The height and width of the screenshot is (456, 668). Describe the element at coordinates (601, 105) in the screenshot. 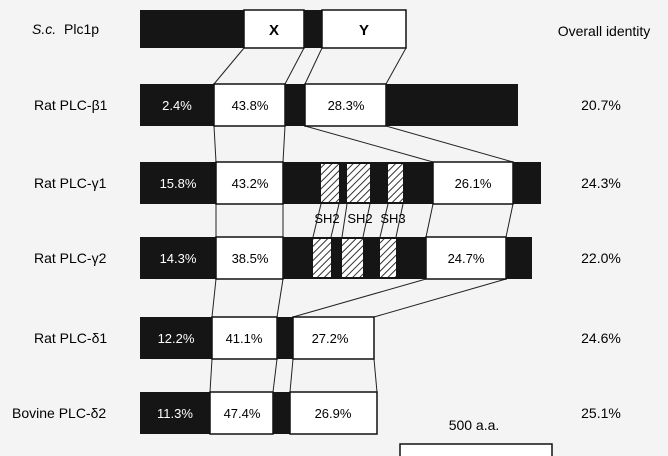

I see `overall-identity-value: 20.7%` at that location.